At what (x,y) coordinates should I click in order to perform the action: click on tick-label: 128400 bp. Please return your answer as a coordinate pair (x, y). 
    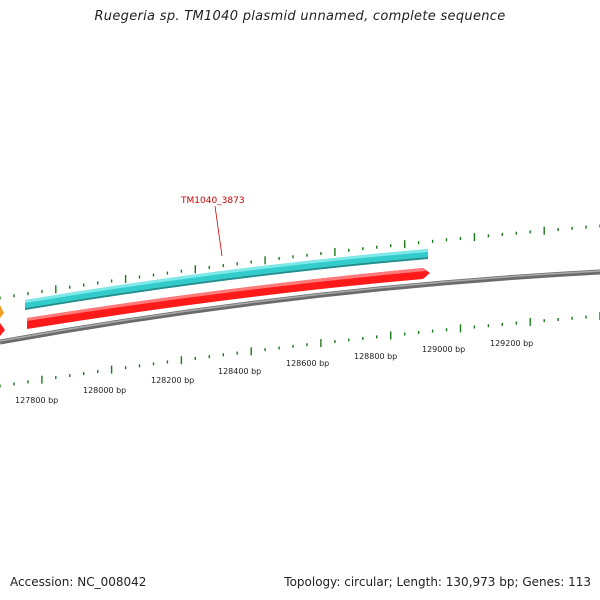
    Looking at the image, I should click on (239, 371).